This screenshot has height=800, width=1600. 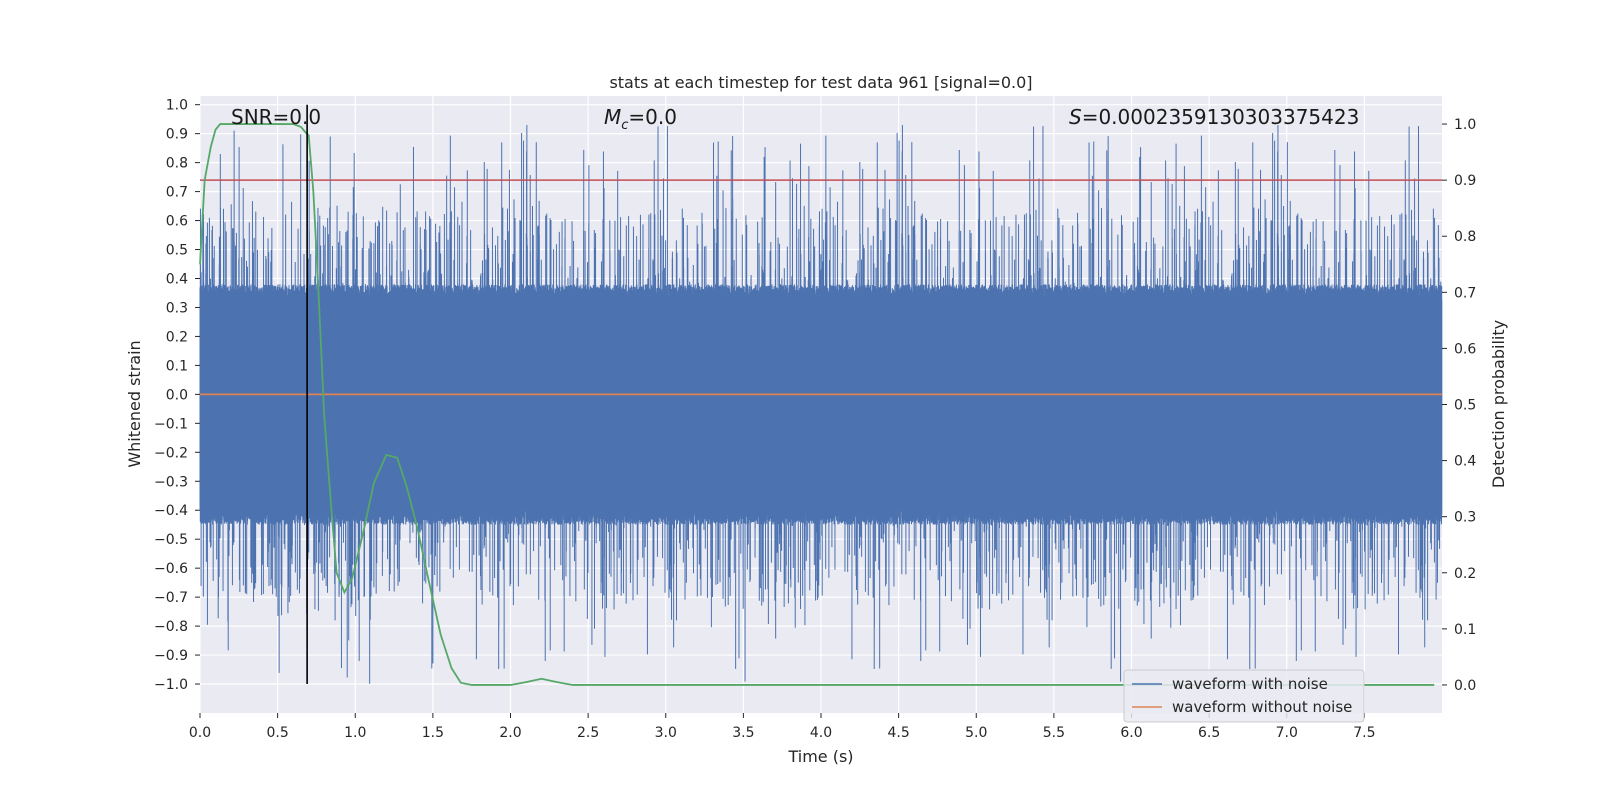 What do you see at coordinates (177, 135) in the screenshot?
I see `left-tick-label-19: 0.9` at bounding box center [177, 135].